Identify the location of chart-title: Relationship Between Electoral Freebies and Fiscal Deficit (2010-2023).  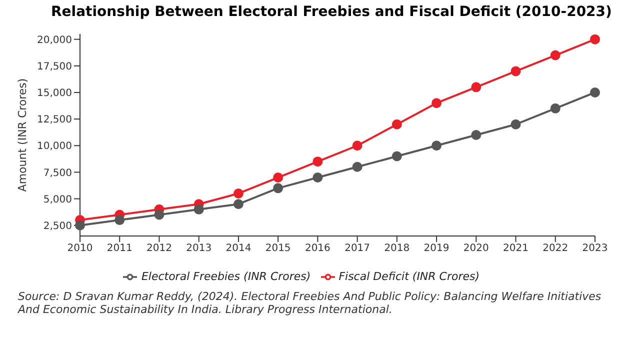
(331, 13).